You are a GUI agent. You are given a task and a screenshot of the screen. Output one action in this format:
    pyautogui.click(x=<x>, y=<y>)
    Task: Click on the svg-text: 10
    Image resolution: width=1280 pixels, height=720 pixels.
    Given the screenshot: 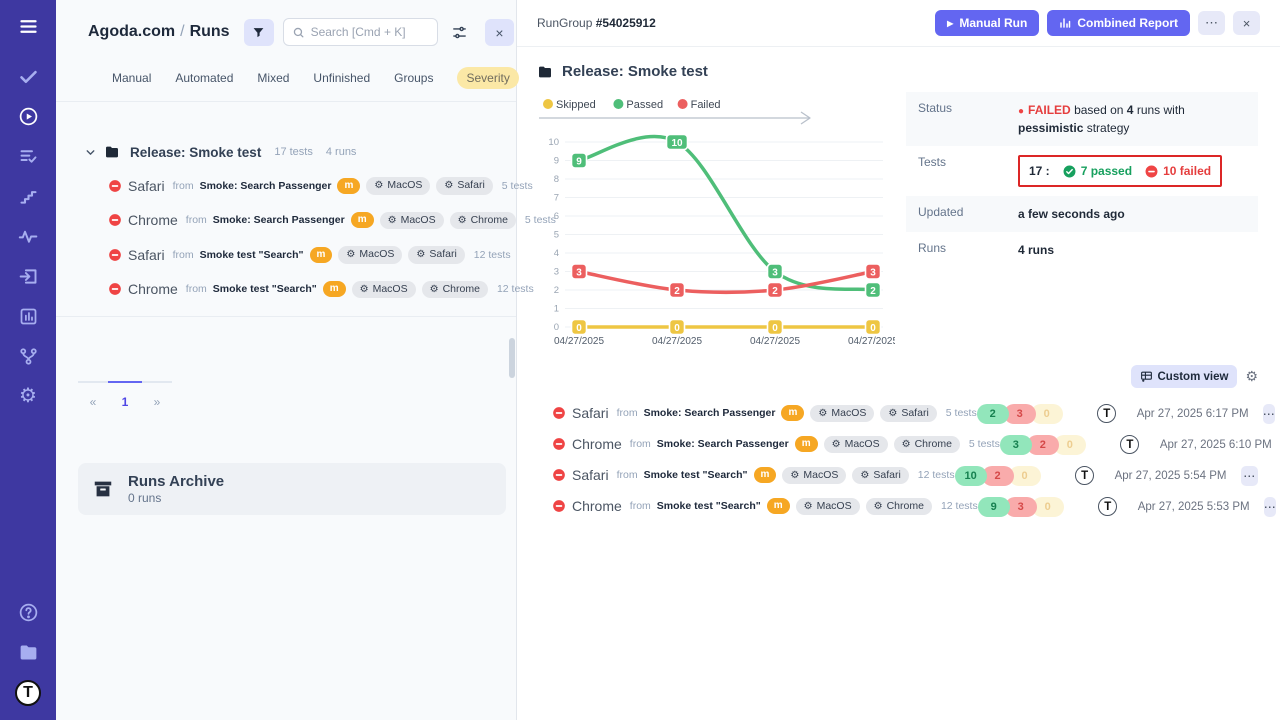 What is the action you would take?
    pyautogui.click(x=677, y=143)
    